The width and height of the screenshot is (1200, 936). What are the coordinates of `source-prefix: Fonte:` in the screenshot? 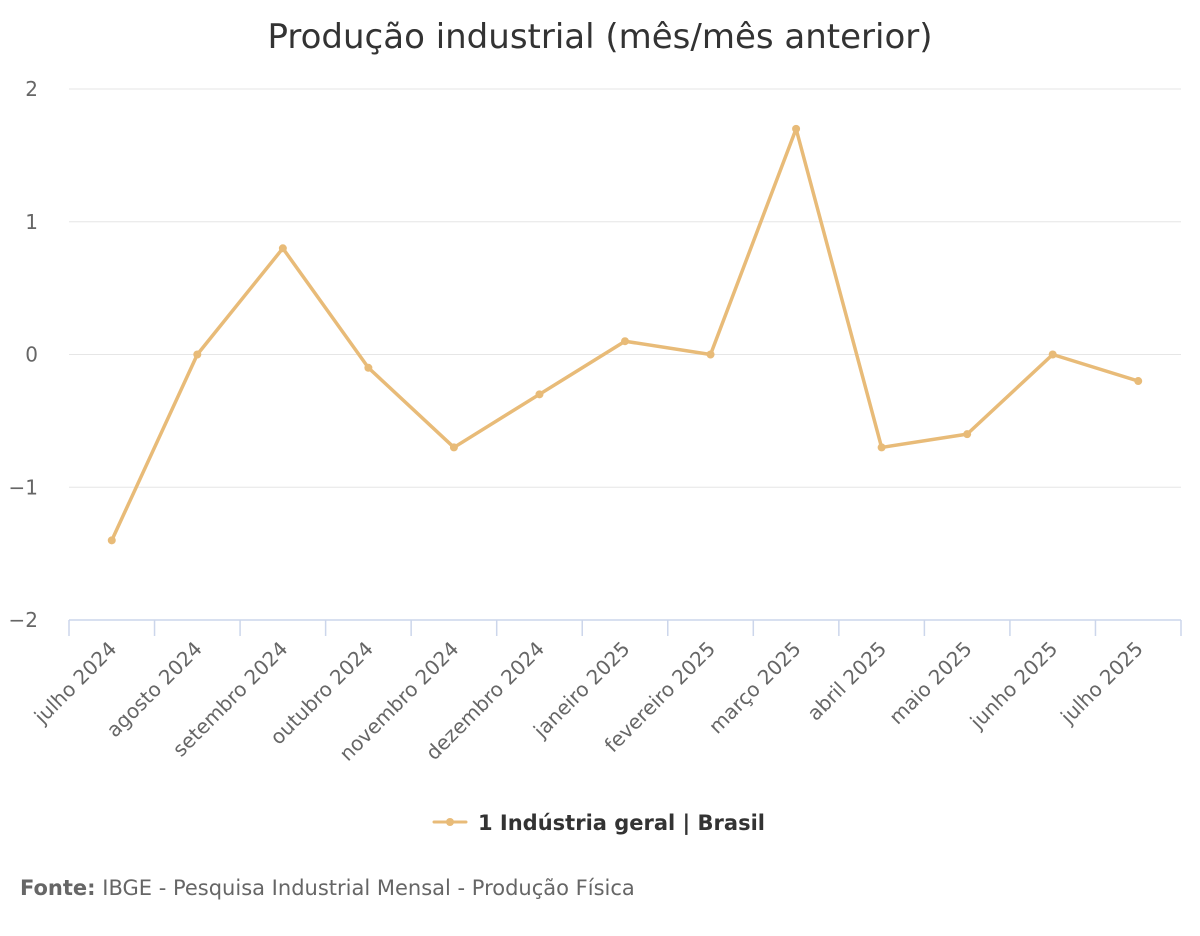 It's located at (58, 888).